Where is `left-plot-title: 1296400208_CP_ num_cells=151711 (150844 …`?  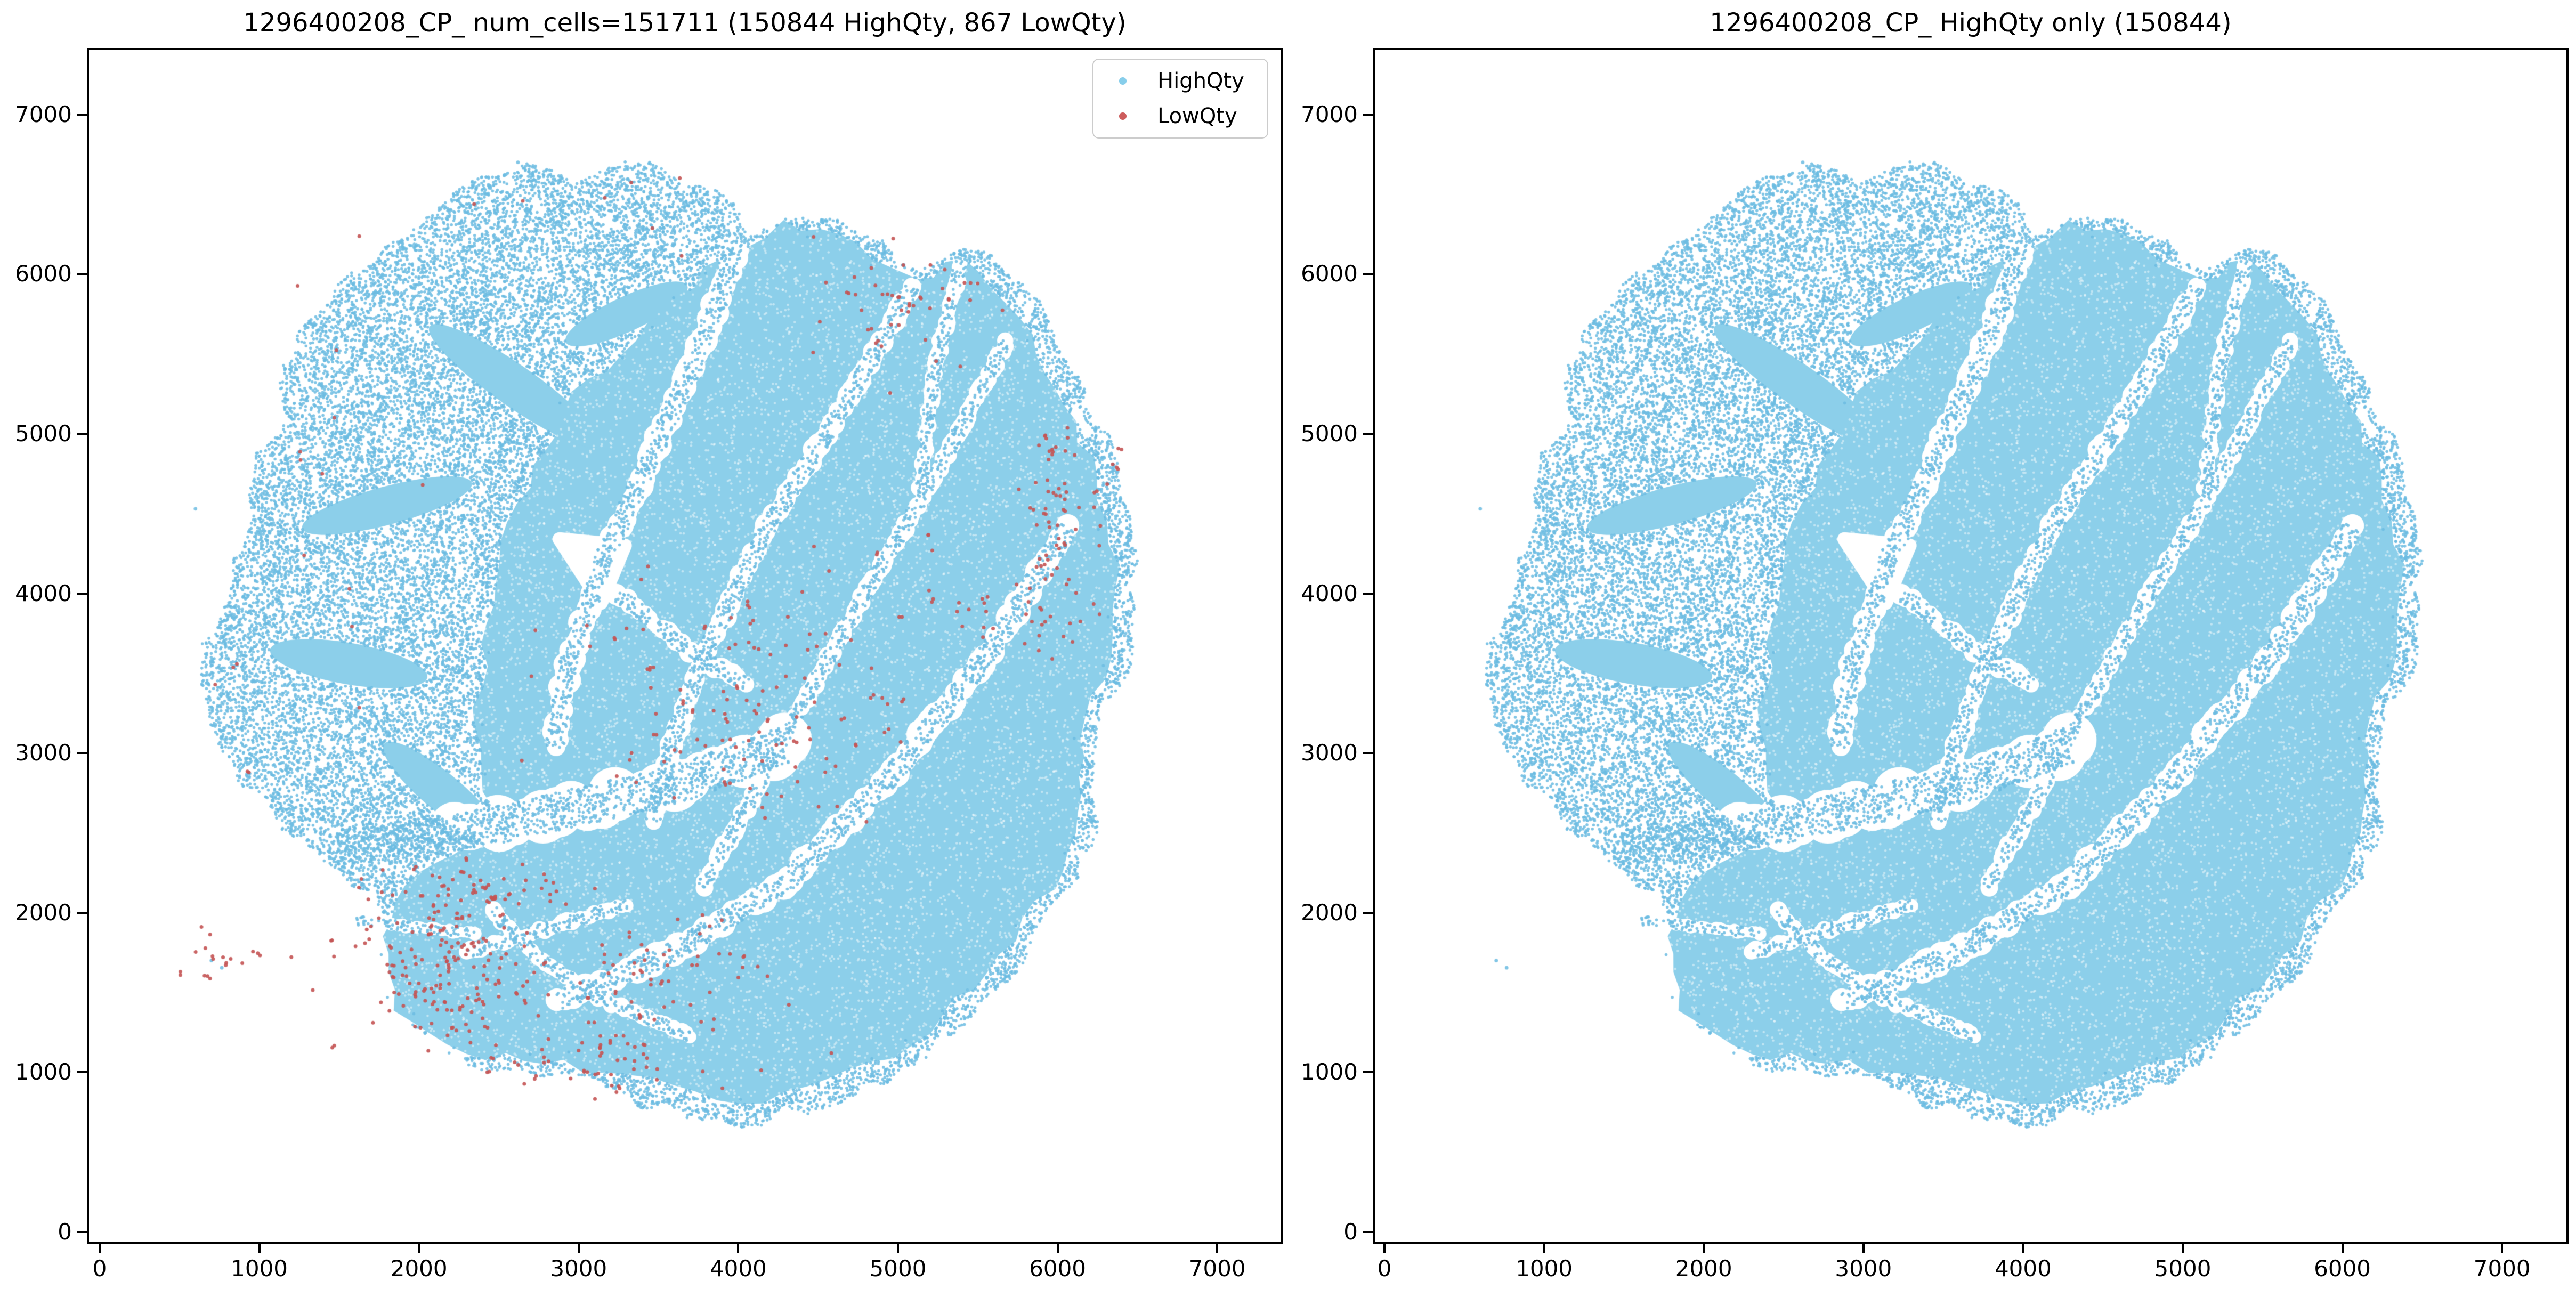 left-plot-title: 1296400208_CP_ num_cells=151711 (150844 … is located at coordinates (685, 23).